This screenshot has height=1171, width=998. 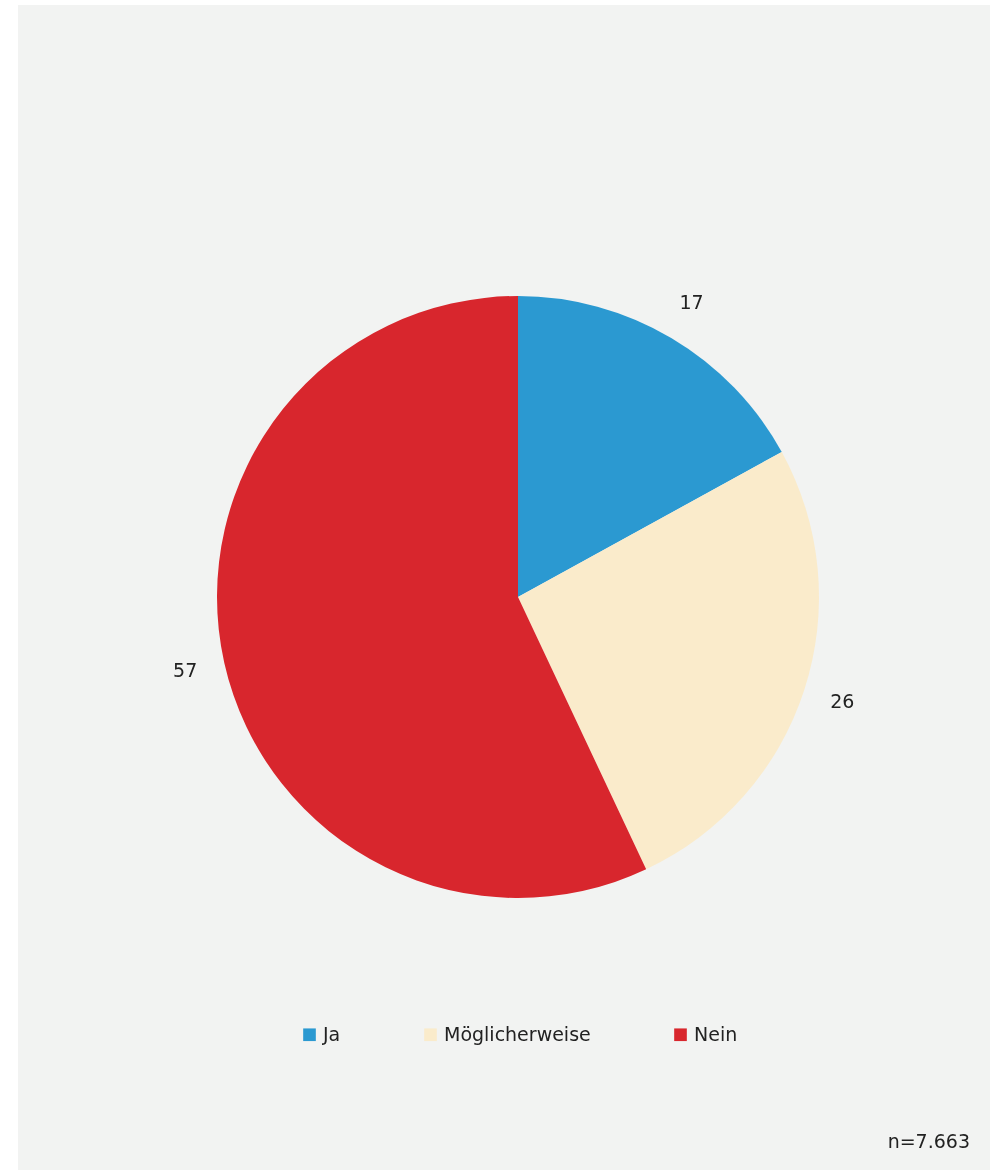 I want to click on legend-label: Ja, so click(x=331, y=1033).